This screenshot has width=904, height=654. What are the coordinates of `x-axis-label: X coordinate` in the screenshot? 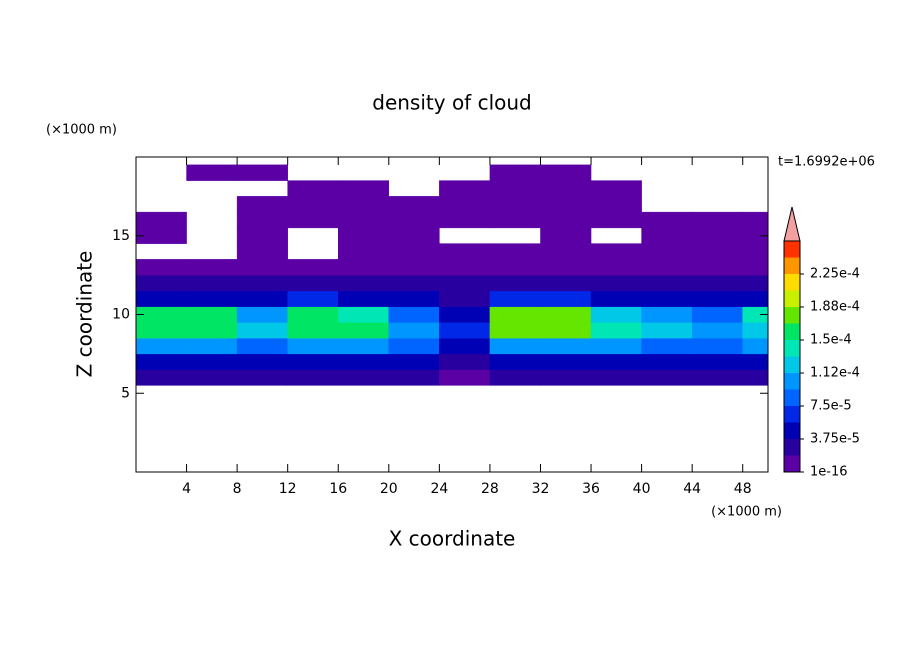 It's located at (452, 539).